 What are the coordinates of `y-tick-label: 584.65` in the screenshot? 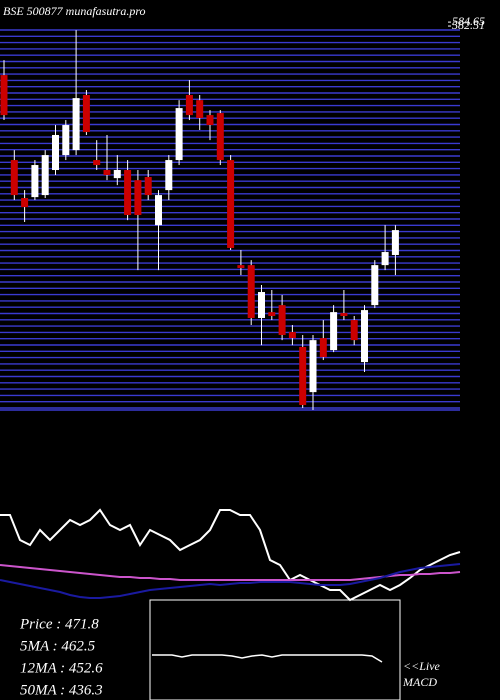 It's located at (468, 21).